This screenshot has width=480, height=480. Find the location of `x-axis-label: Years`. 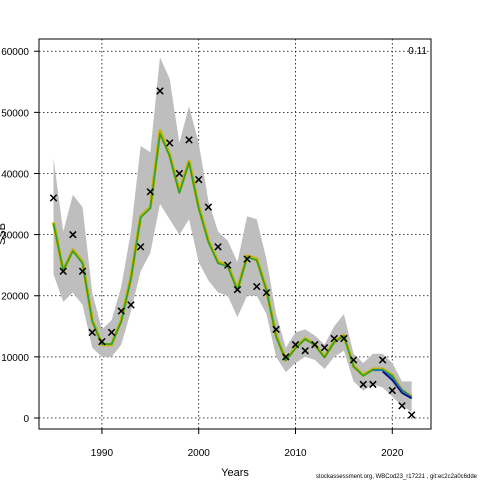

x-axis-label: Years is located at coordinates (235, 473).